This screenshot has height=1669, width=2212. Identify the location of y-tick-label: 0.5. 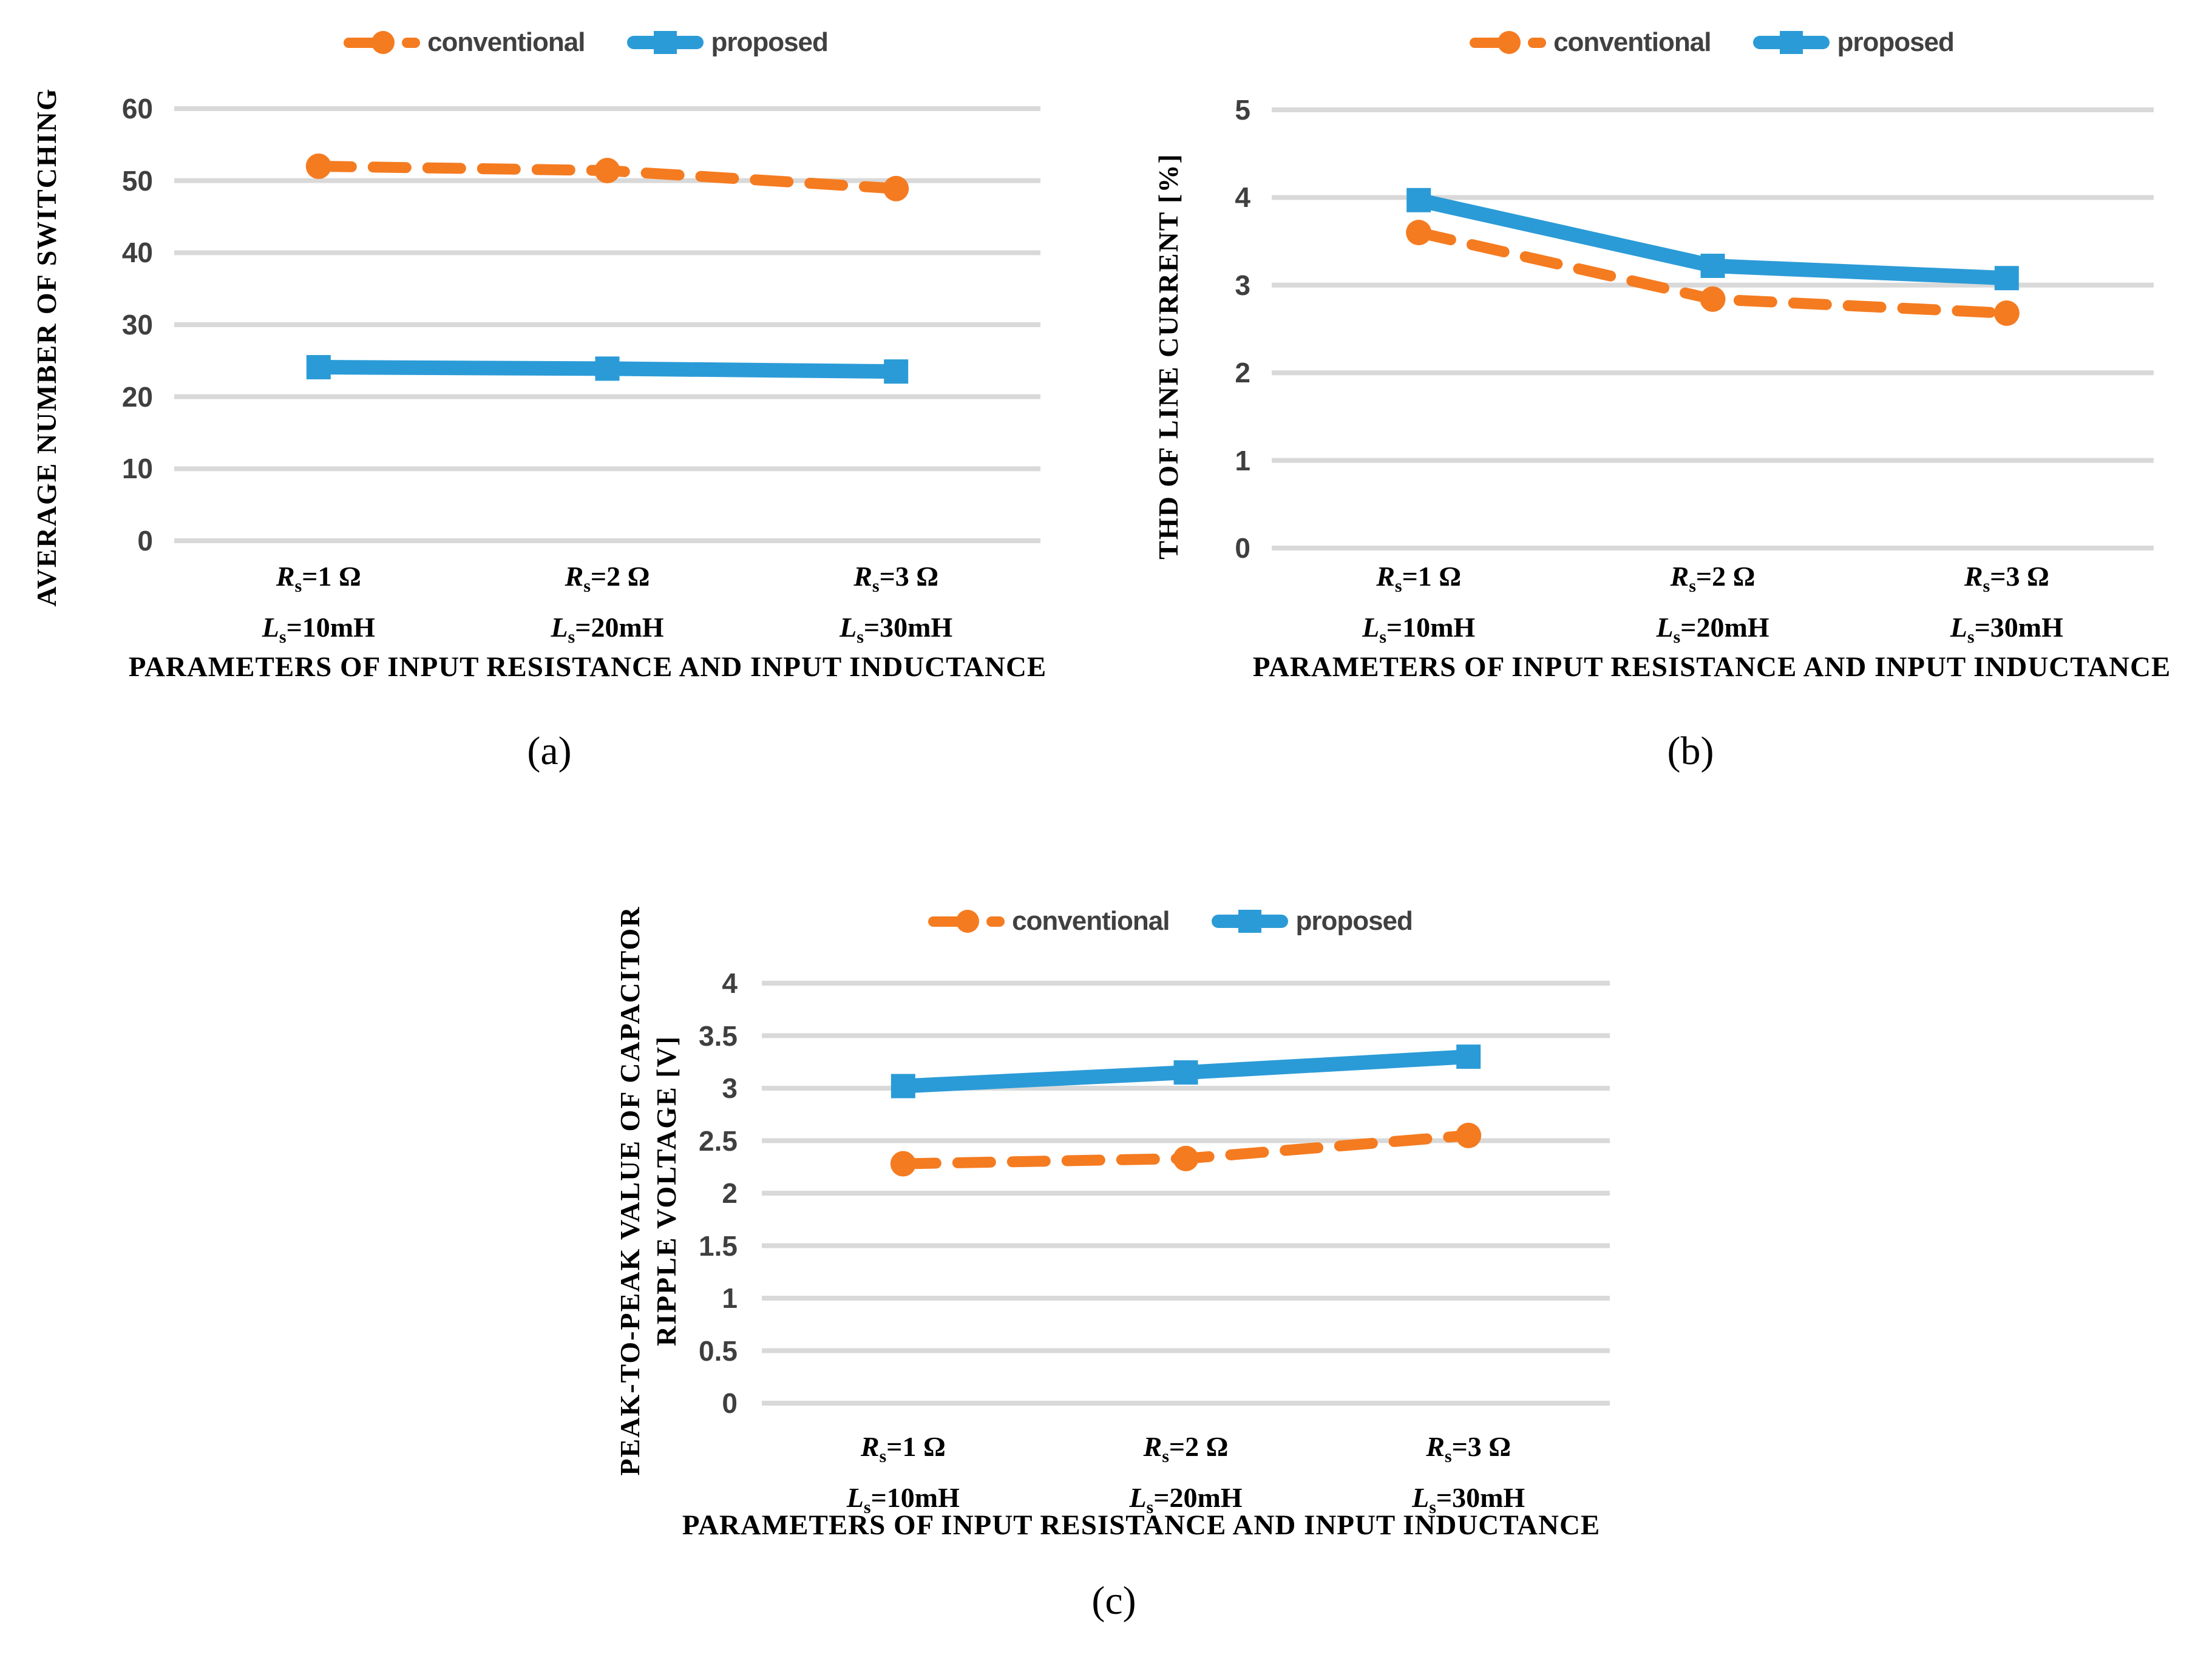
(718, 1351).